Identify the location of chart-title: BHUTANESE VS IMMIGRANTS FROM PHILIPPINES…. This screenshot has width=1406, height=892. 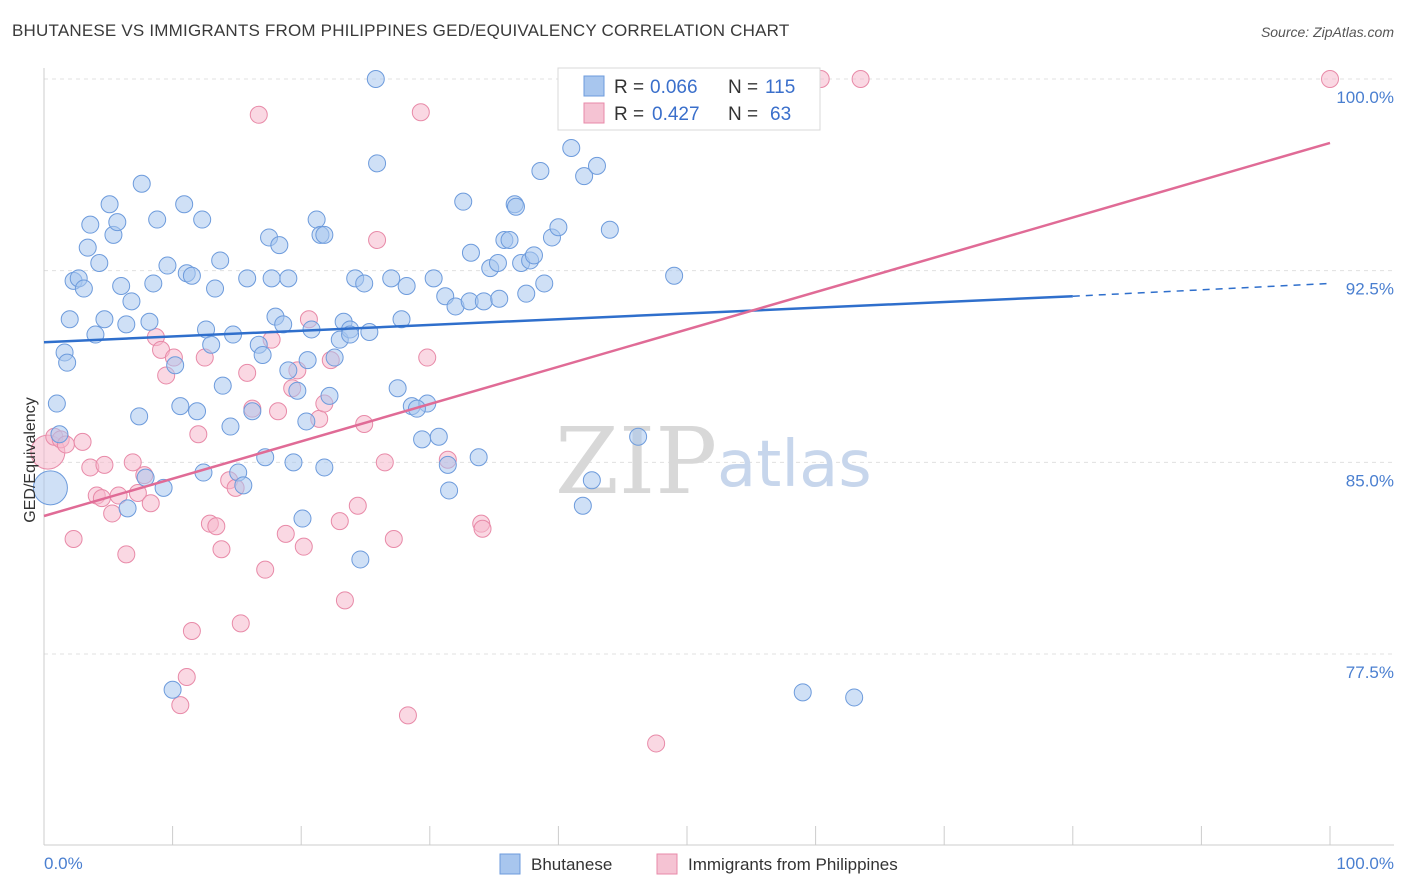
(401, 30).